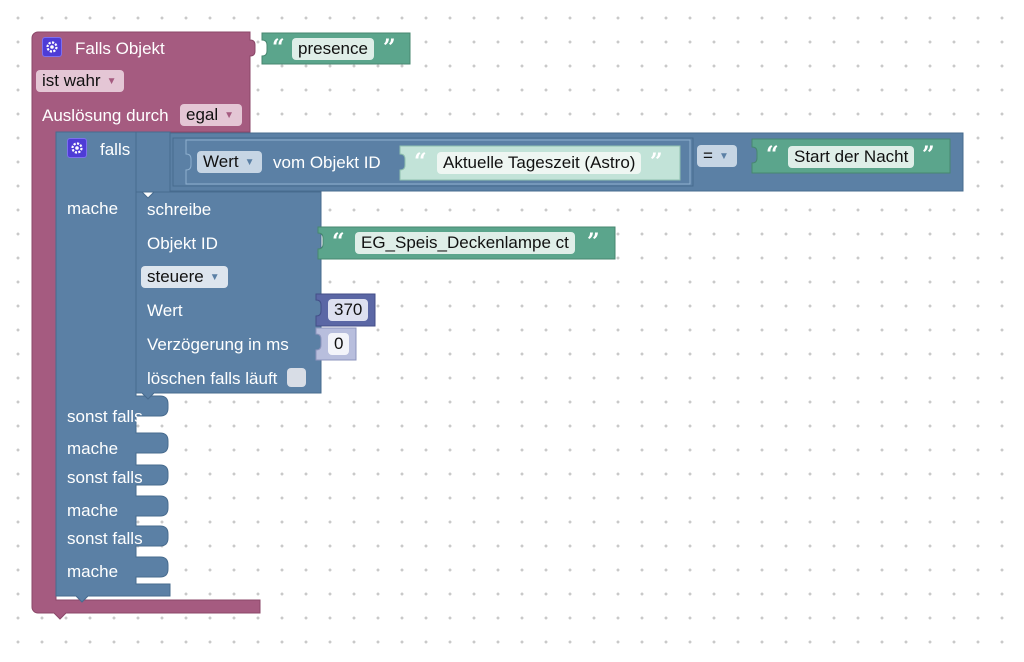 This screenshot has width=1024, height=662. Describe the element at coordinates (175, 276) in the screenshot. I see `mode-value: steuere` at that location.